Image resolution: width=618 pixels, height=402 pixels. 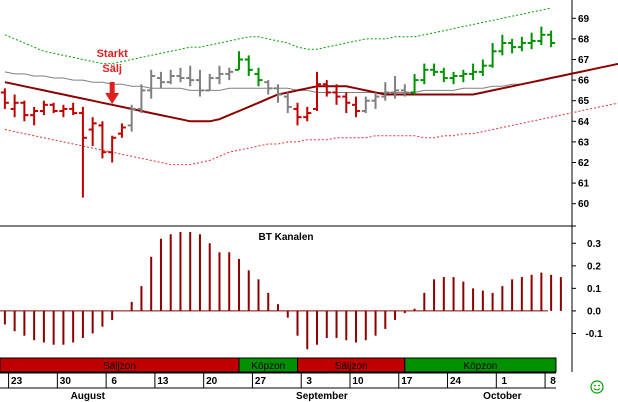 What do you see at coordinates (112, 69) in the screenshot?
I see `annotation-line2: Sälj` at bounding box center [112, 69].